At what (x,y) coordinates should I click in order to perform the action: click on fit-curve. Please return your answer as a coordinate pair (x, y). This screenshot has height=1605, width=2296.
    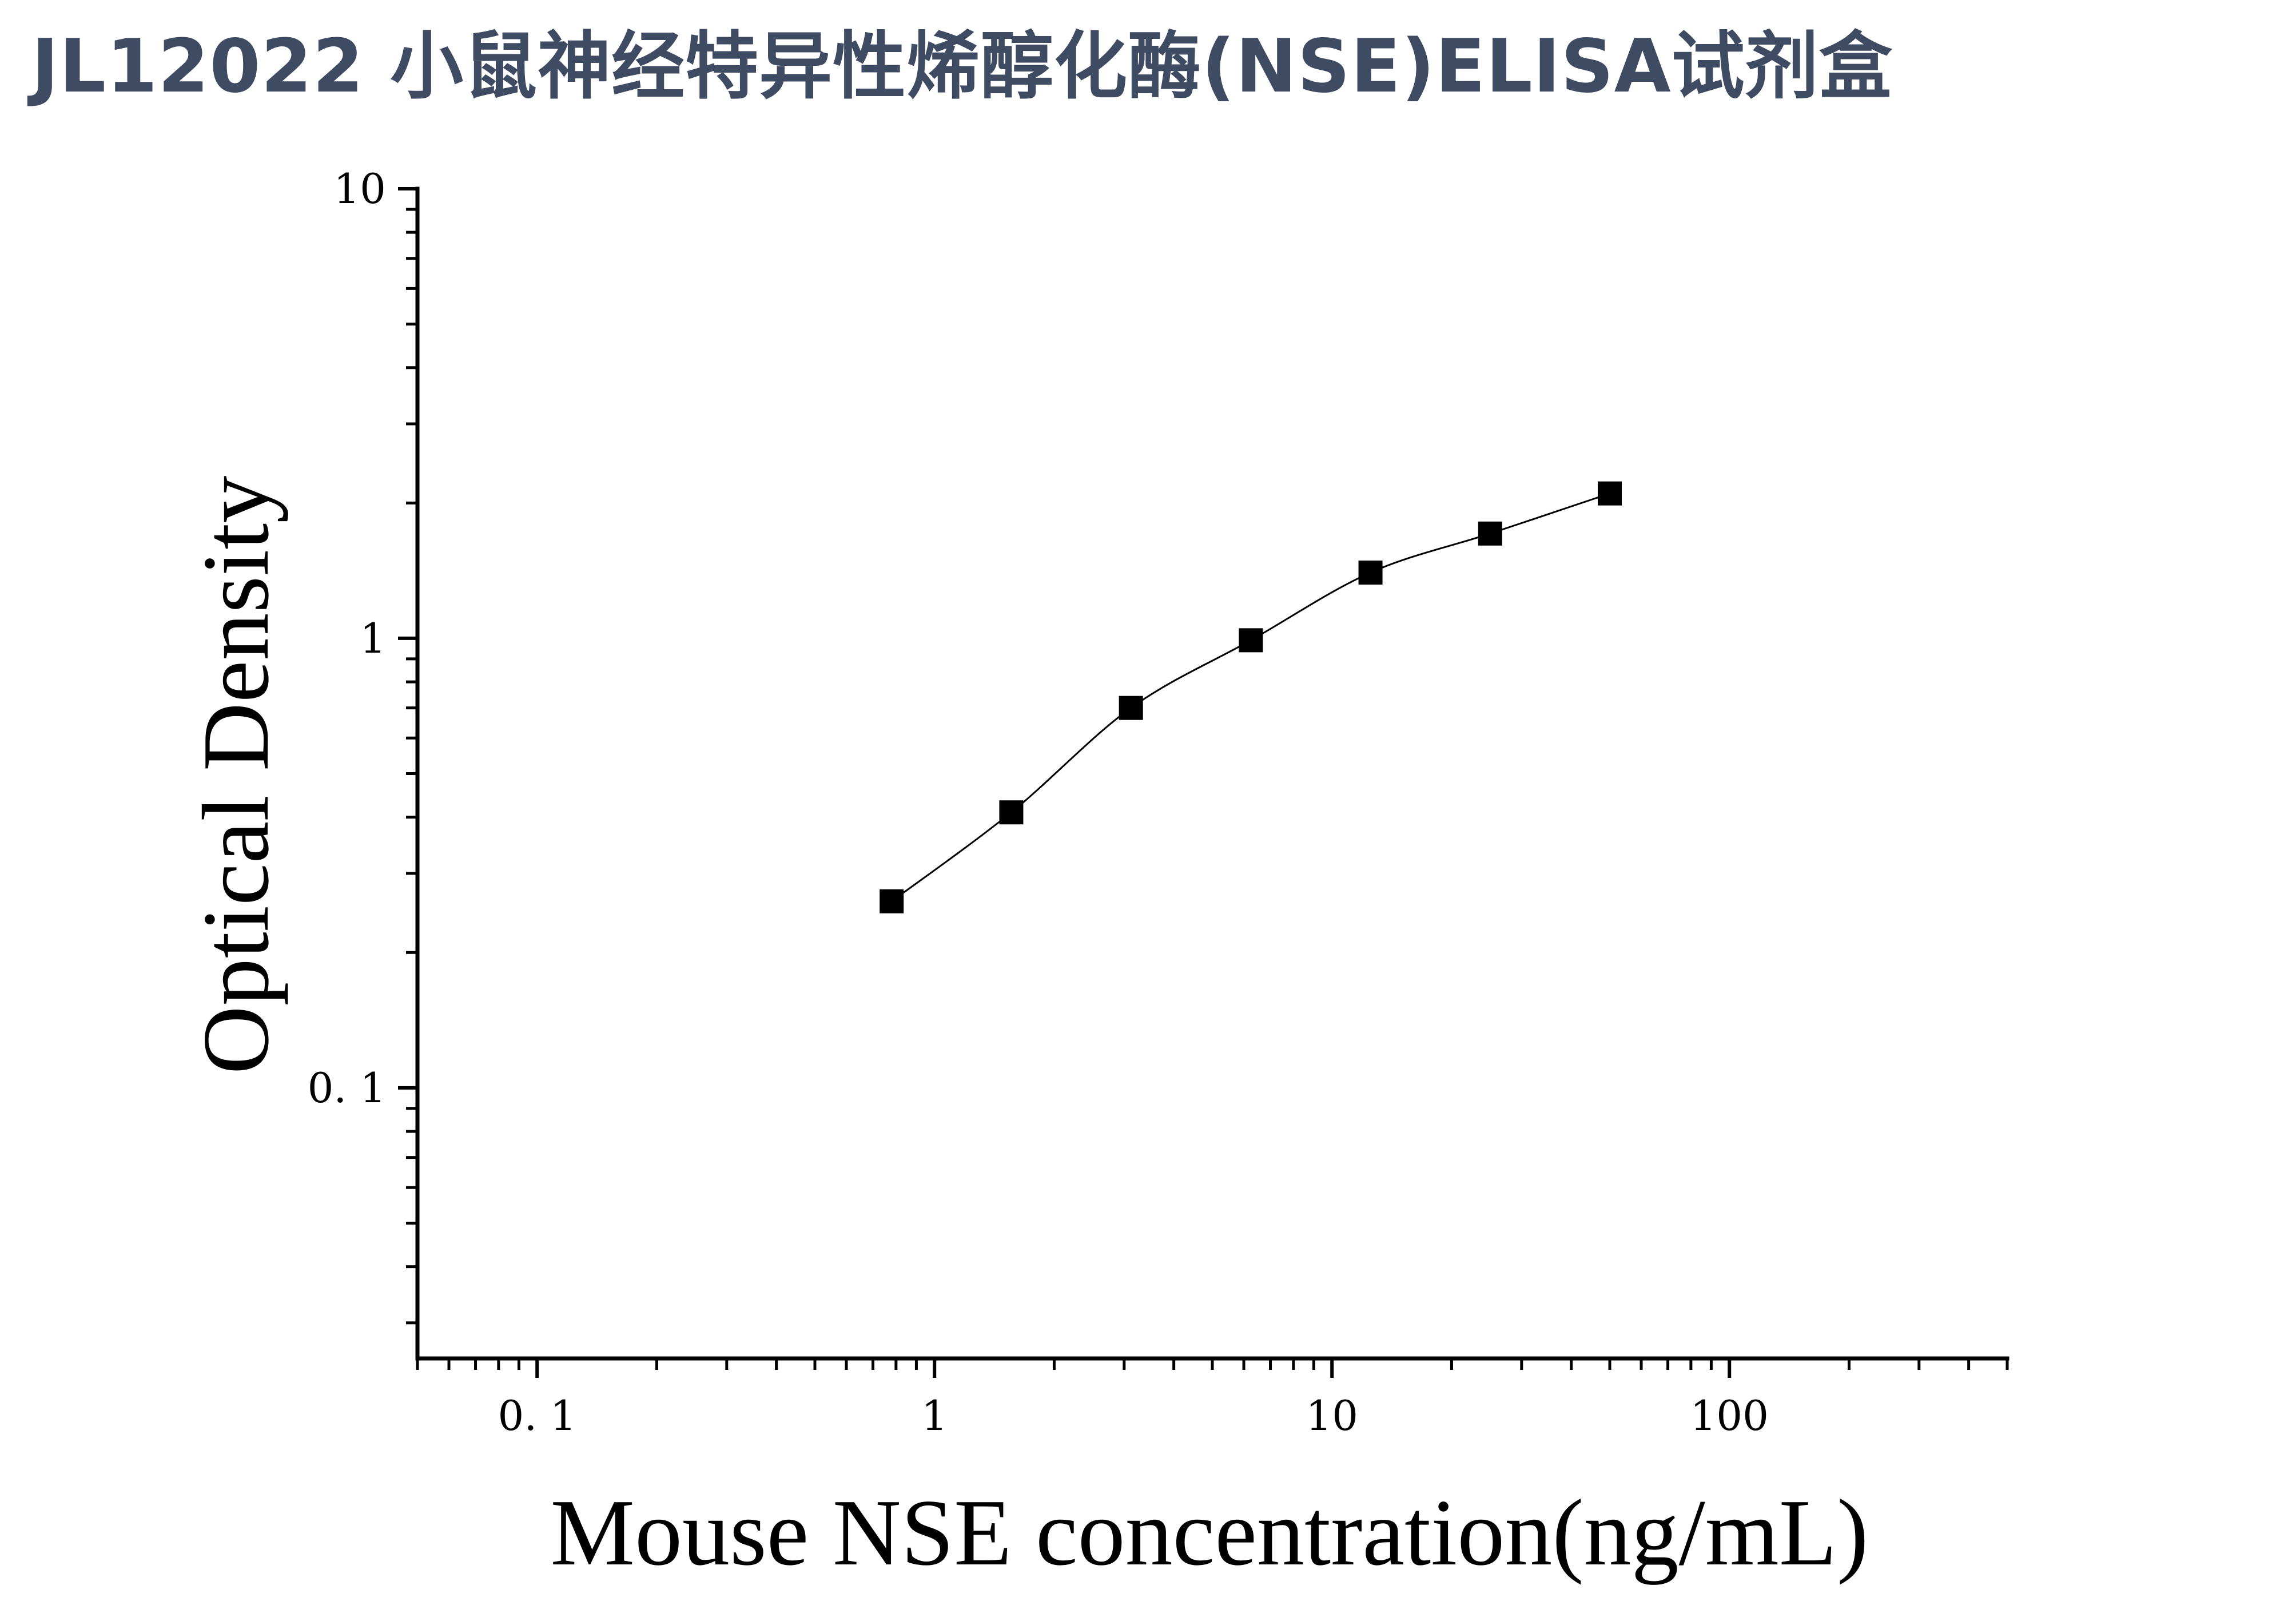
    Looking at the image, I should click on (1251, 697).